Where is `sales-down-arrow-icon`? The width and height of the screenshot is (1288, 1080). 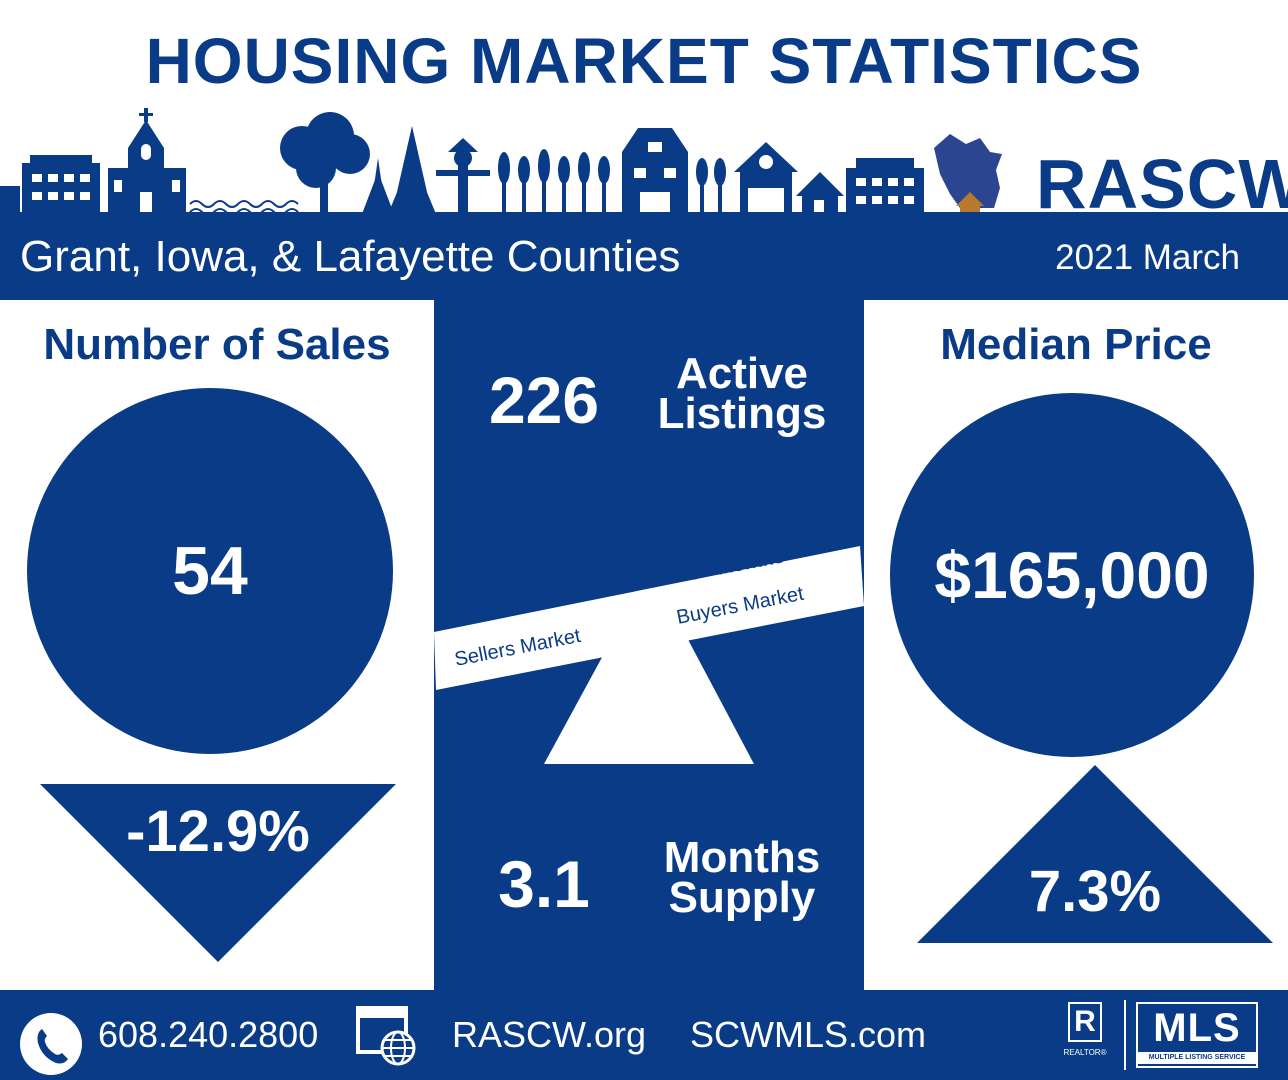
sales-down-arrow-icon is located at coordinates (218, 873).